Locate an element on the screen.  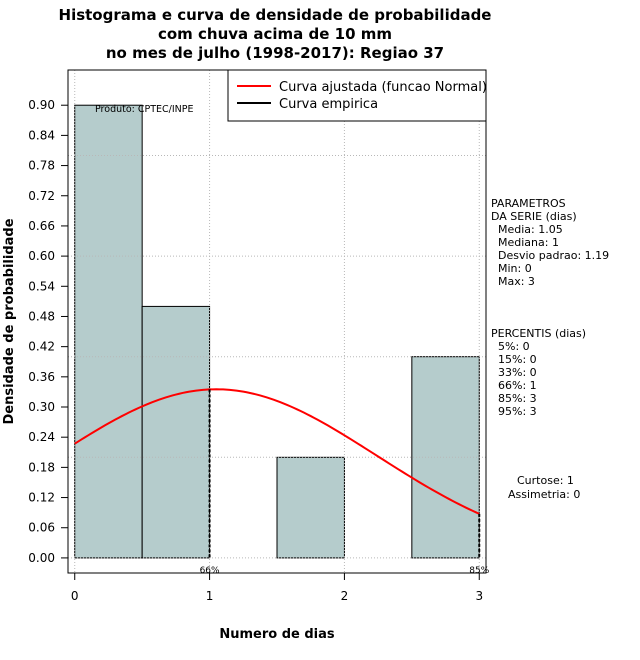
params-header: PARAMETROS DA SERIE (dias) is located at coordinates (534, 210).